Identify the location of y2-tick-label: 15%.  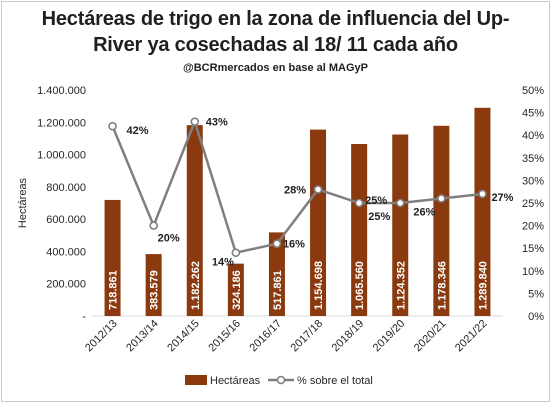
(533, 249).